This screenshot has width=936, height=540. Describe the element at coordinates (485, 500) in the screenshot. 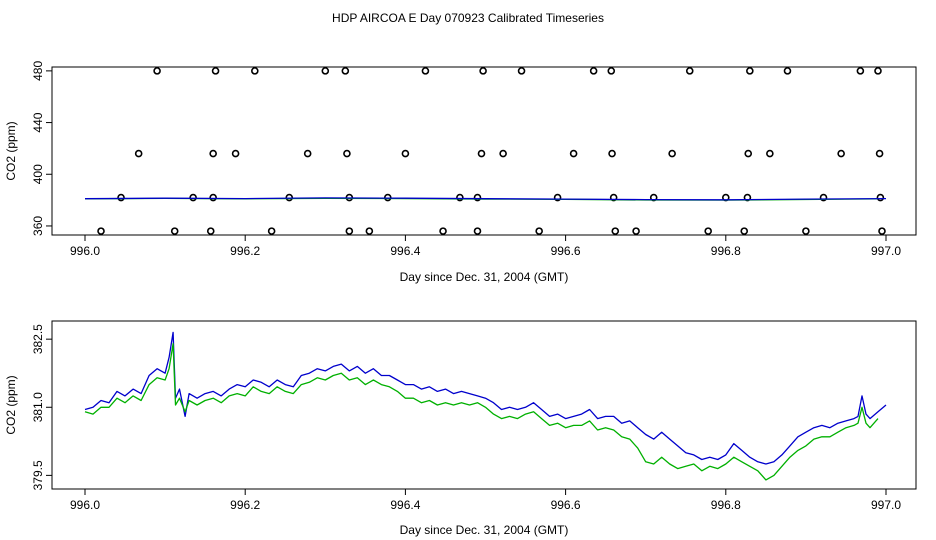

I see `bottom-panel-x-axis: 996.0 996.2 996.4 996.6 996.8 997.0` at that location.